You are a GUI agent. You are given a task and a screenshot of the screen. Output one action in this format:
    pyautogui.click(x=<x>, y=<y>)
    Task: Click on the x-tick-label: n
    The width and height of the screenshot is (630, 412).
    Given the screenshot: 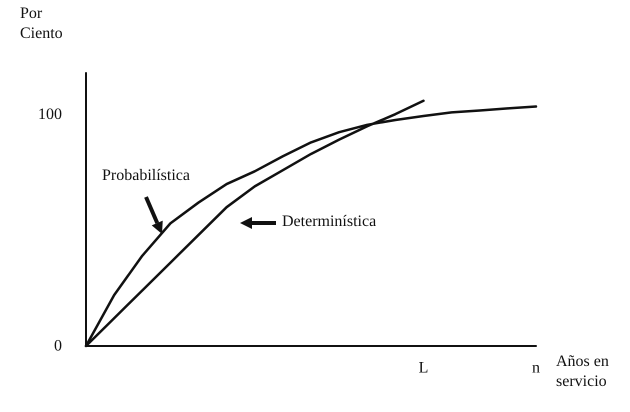 What is the action you would take?
    pyautogui.click(x=536, y=368)
    